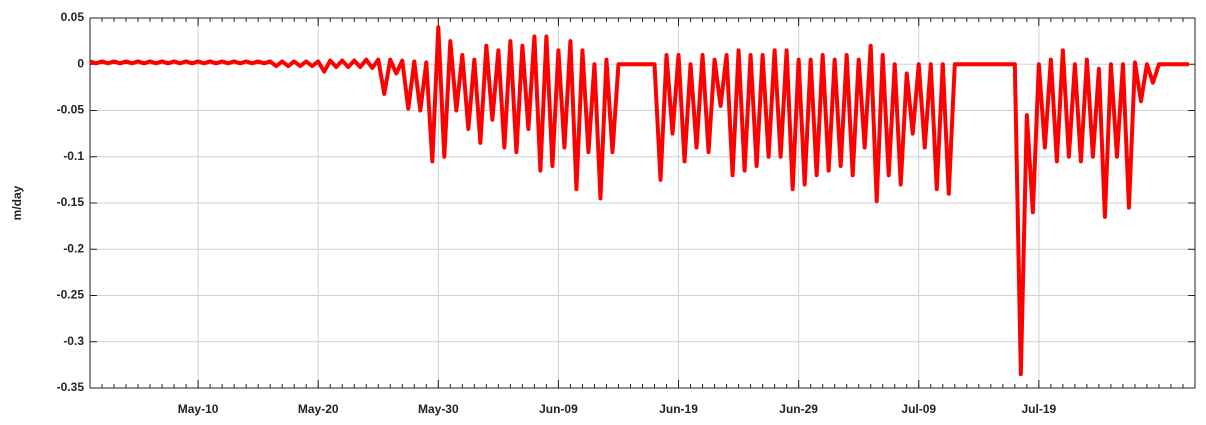 The height and width of the screenshot is (425, 1206). What do you see at coordinates (71, 110) in the screenshot?
I see `y-tick-label: -0.05` at bounding box center [71, 110].